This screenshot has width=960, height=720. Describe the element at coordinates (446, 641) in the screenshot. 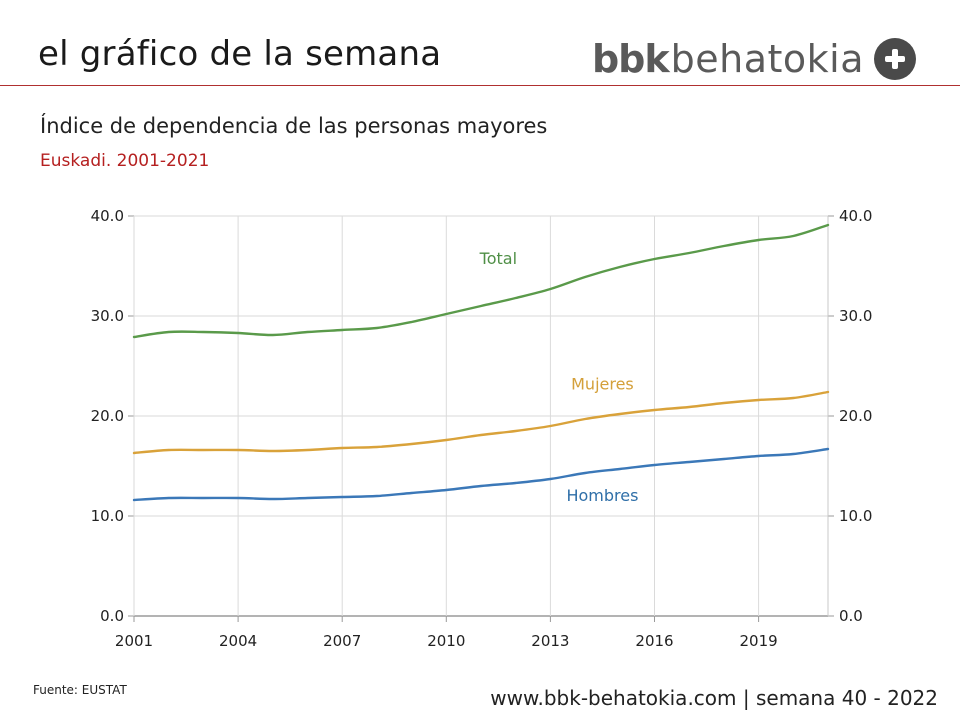

I see `x-tick-label: 2010` at that location.